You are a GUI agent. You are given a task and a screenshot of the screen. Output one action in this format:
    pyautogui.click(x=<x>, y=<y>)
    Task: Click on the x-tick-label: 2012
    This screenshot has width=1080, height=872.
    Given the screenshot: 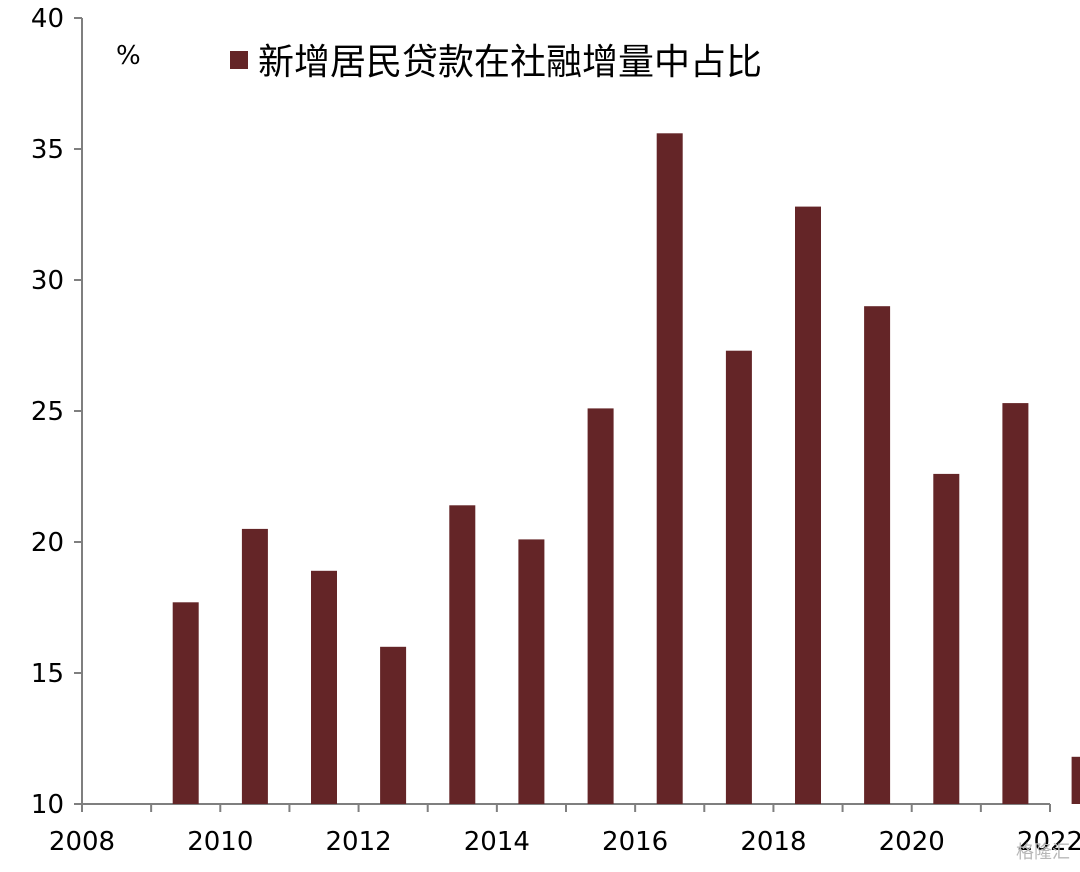 What is the action you would take?
    pyautogui.click(x=358, y=842)
    